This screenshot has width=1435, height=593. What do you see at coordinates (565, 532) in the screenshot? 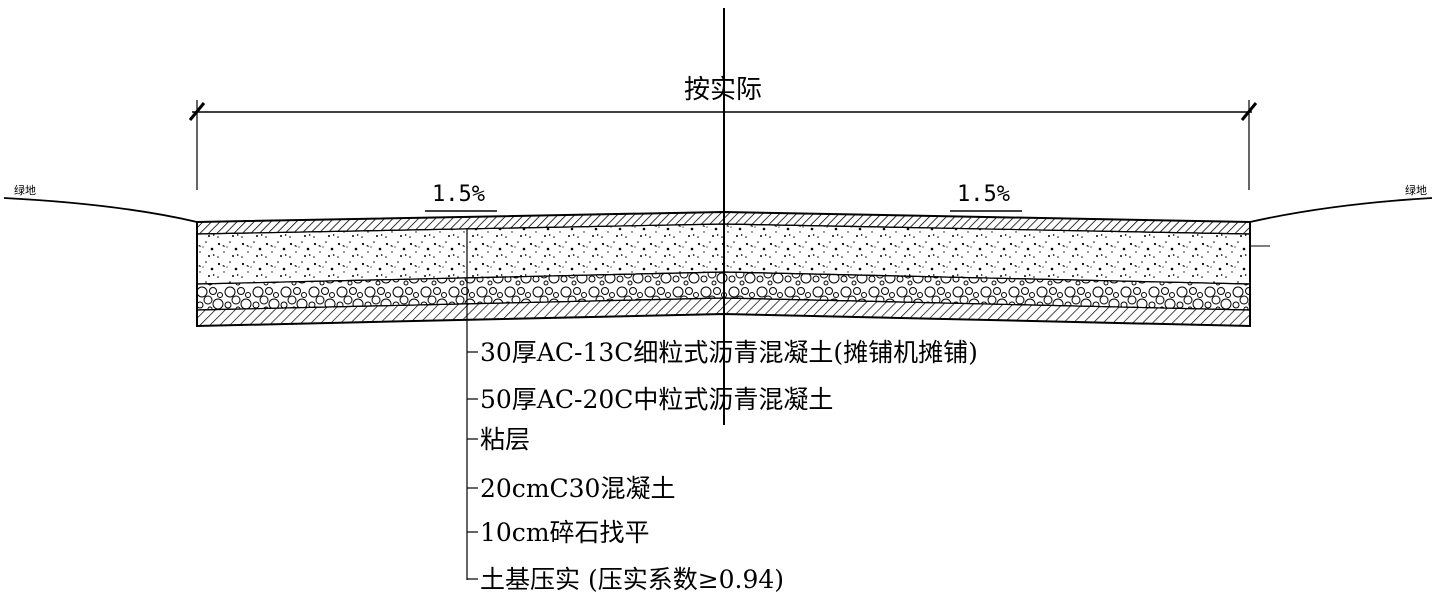
I see `layer-label-5: 10cm碎石找平` at bounding box center [565, 532].